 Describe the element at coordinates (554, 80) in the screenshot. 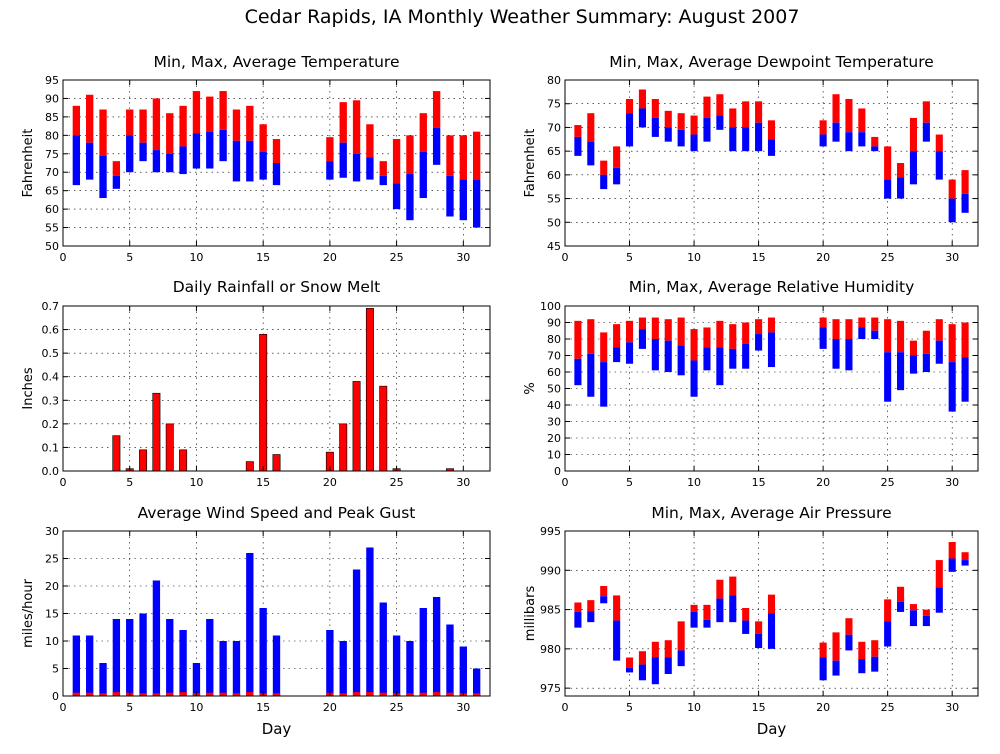

I see `ytick-label: 80` at that location.